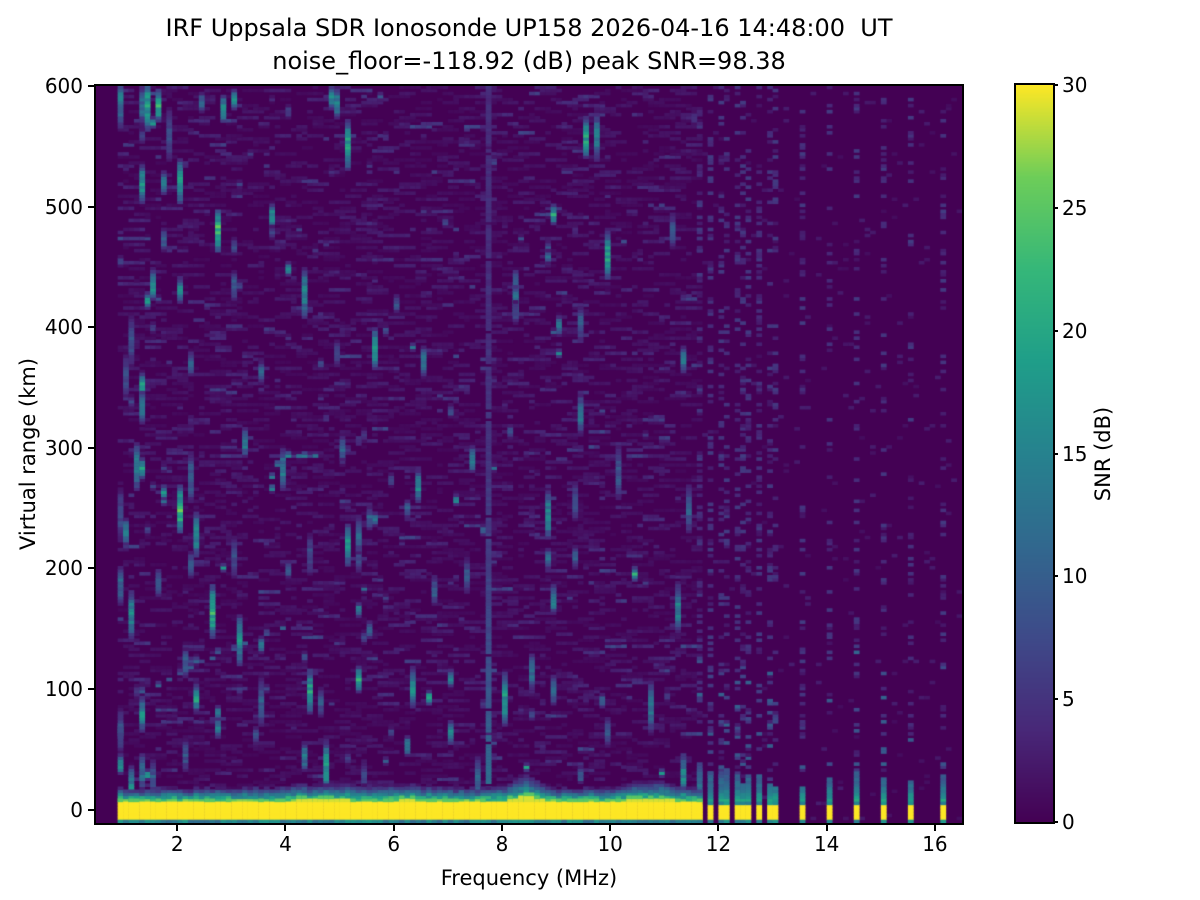  What do you see at coordinates (63, 86) in the screenshot?
I see `y-tick-label: 600` at bounding box center [63, 86].